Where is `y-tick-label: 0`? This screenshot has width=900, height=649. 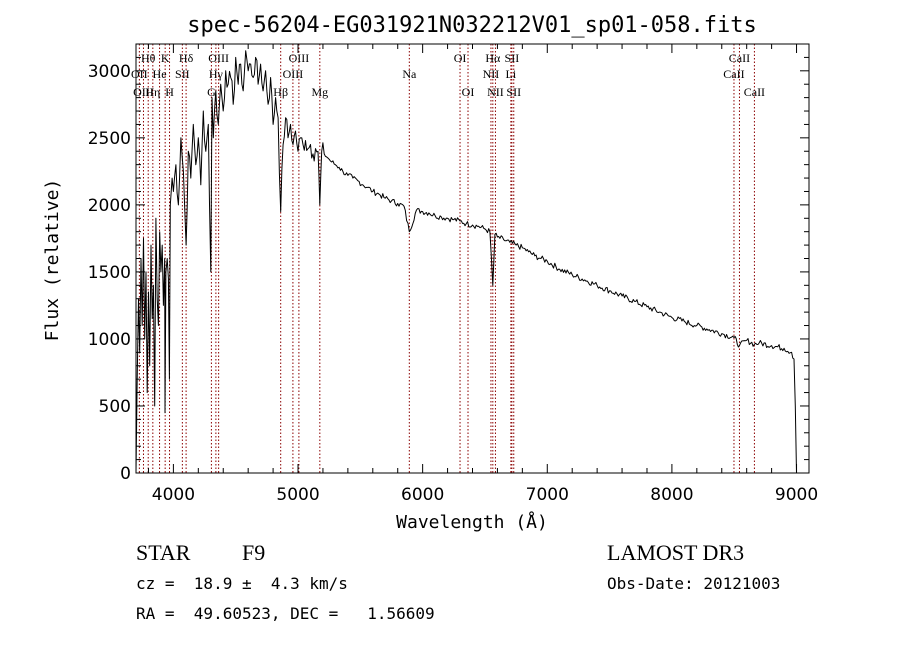 y-tick-label: 0 is located at coordinates (125, 474).